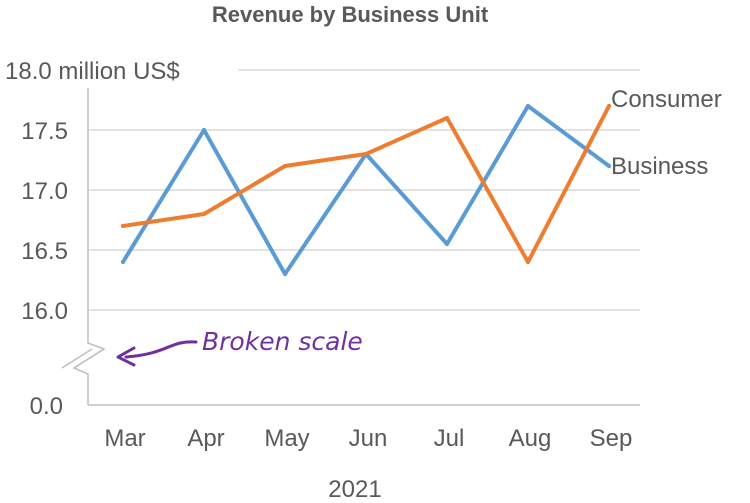  What do you see at coordinates (350, 14) in the screenshot?
I see `chart-title: Revenue by Business Unit` at bounding box center [350, 14].